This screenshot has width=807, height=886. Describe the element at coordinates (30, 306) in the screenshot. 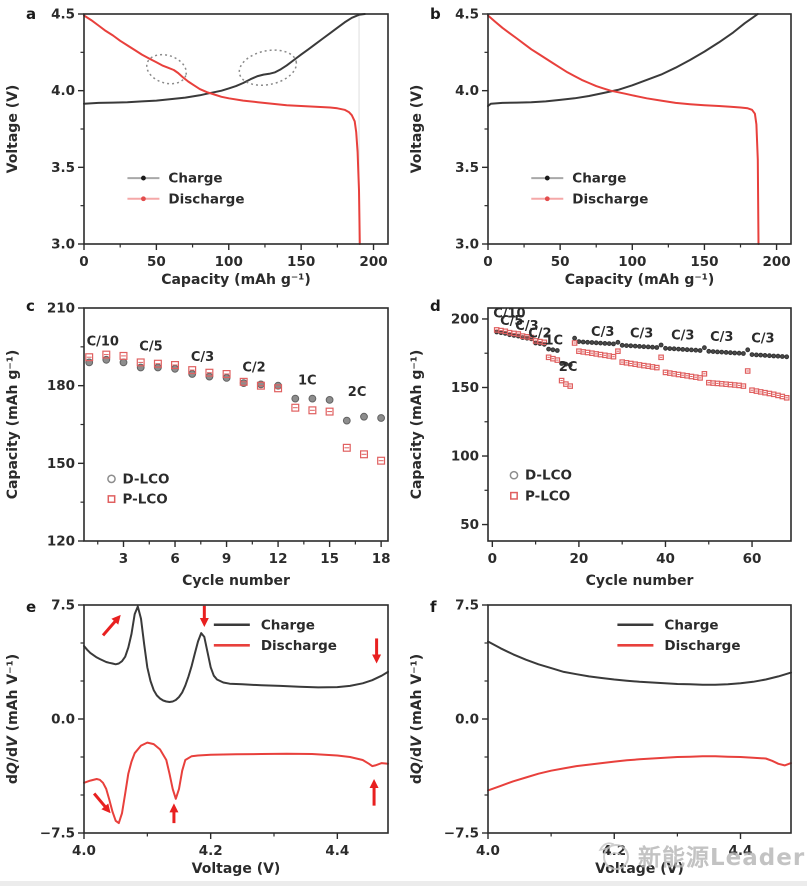

I see `panel-letter-c: c` at that location.